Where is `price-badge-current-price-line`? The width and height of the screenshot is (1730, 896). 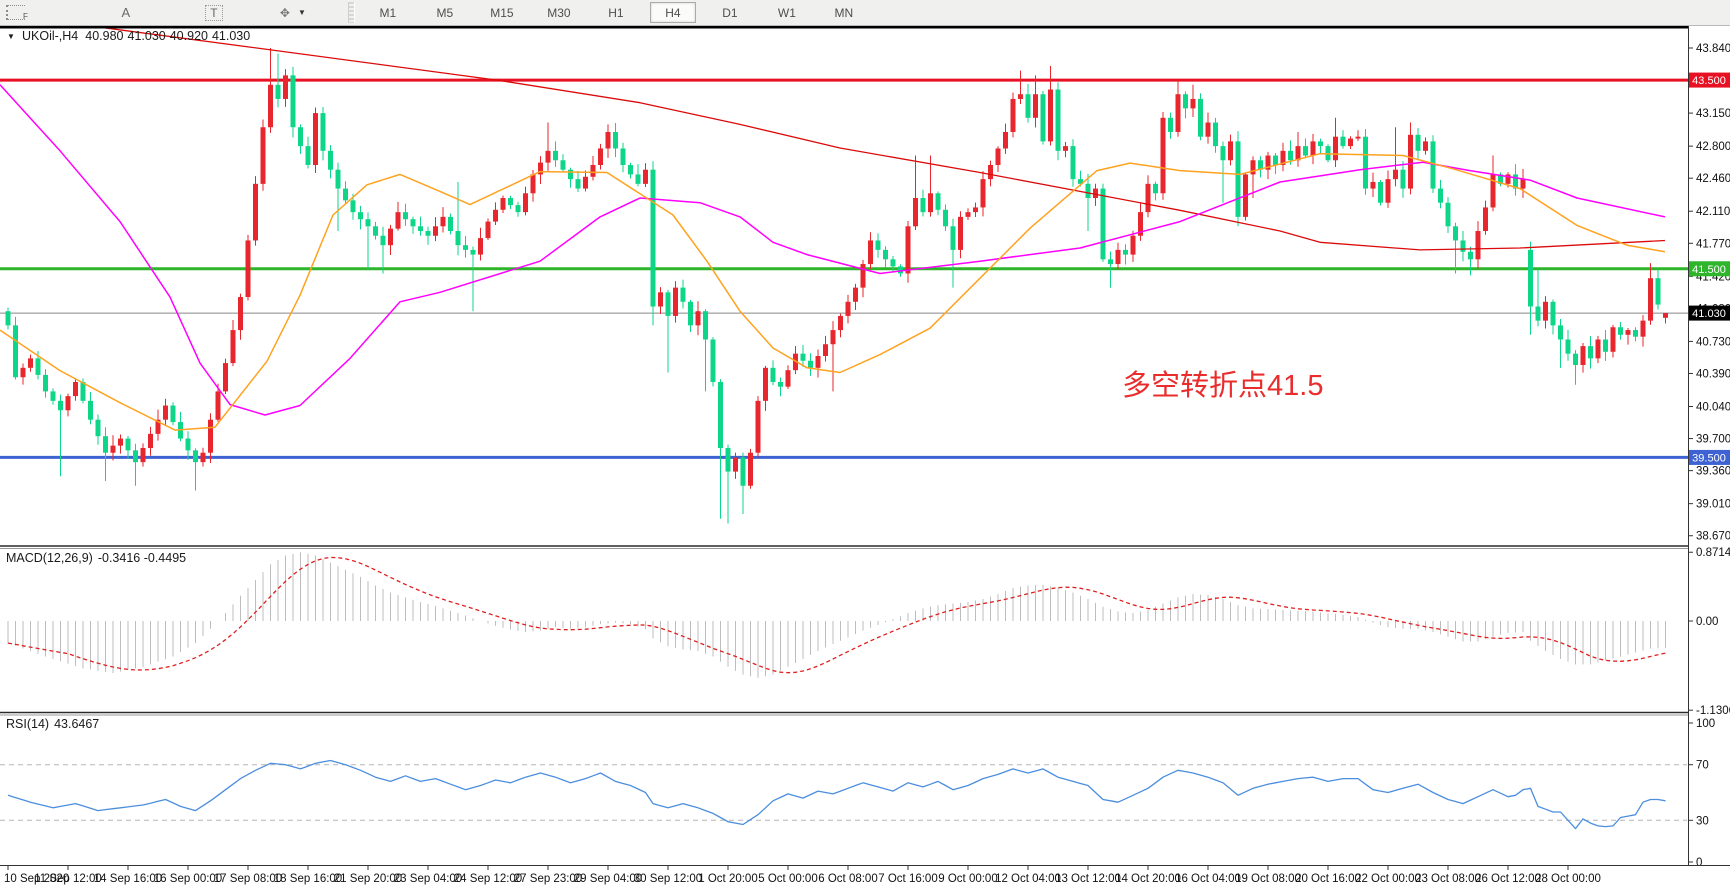
price-badge-current-price-line is located at coordinates (1709, 313).